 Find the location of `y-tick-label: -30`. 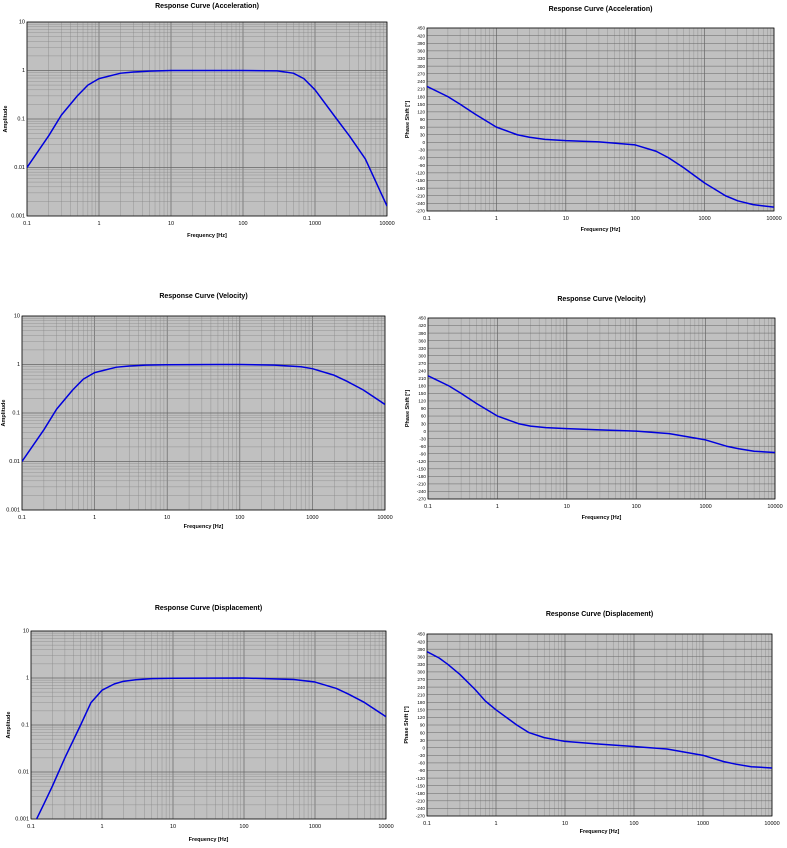

y-tick-label: -30 is located at coordinates (421, 150).